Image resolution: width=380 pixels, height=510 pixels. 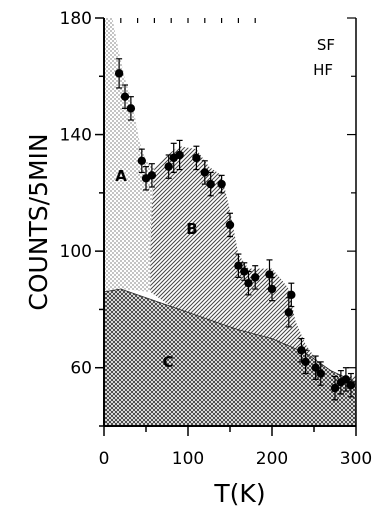 I want to click on y-tick-label: 180, so click(x=76, y=19).